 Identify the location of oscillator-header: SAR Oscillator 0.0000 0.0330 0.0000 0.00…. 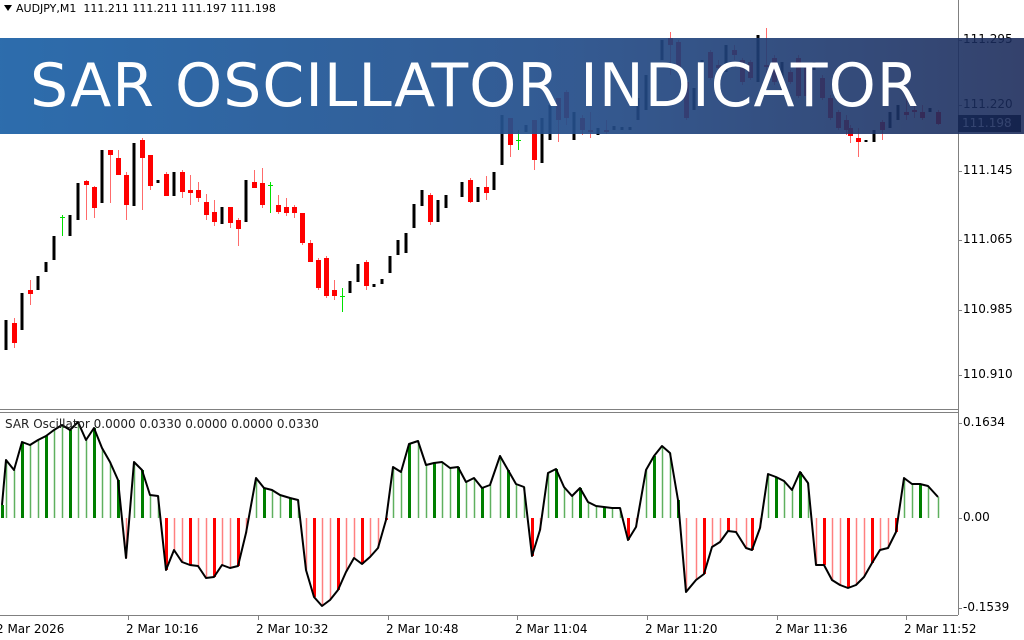
(162, 424).